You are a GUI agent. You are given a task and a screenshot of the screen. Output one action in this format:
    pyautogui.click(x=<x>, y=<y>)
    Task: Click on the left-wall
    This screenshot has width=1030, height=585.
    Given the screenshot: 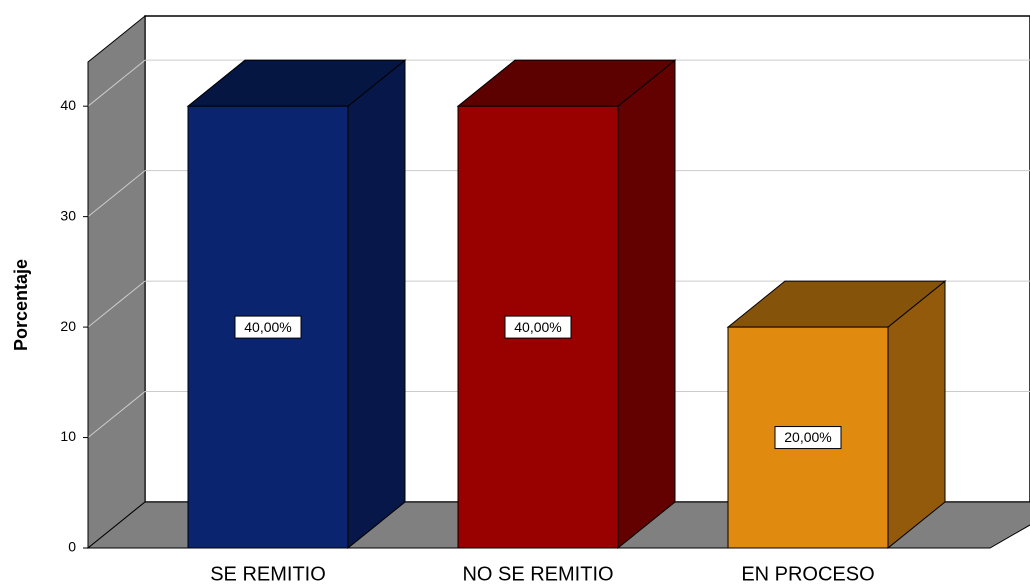 What is the action you would take?
    pyautogui.click(x=116, y=282)
    